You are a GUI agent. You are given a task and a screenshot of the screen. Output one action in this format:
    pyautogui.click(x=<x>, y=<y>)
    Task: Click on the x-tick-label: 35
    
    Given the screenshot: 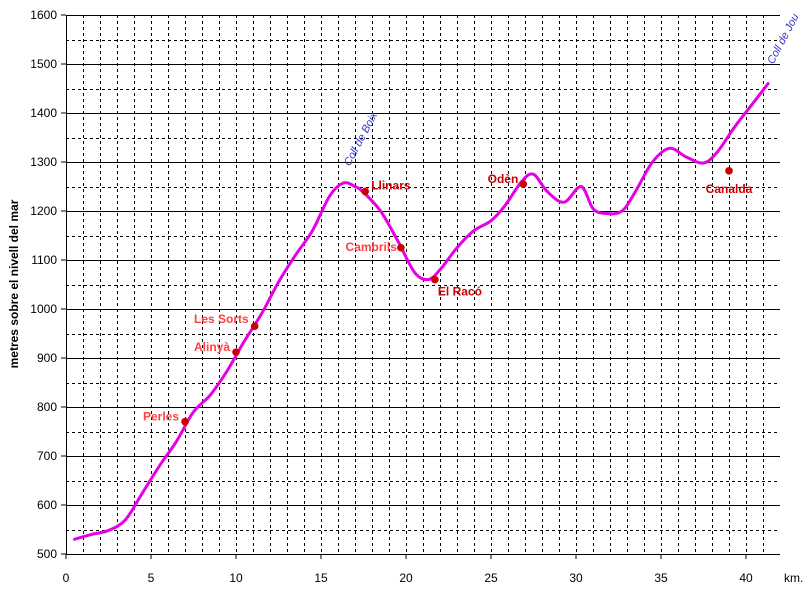 What is the action you would take?
    pyautogui.click(x=661, y=578)
    